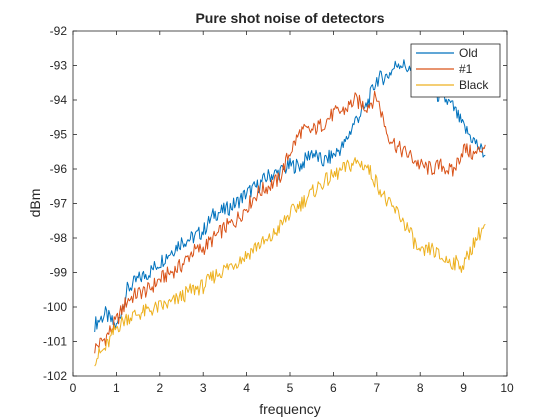 The image size is (560, 420). What do you see at coordinates (463, 388) in the screenshot?
I see `x-tick-label: 9` at bounding box center [463, 388].